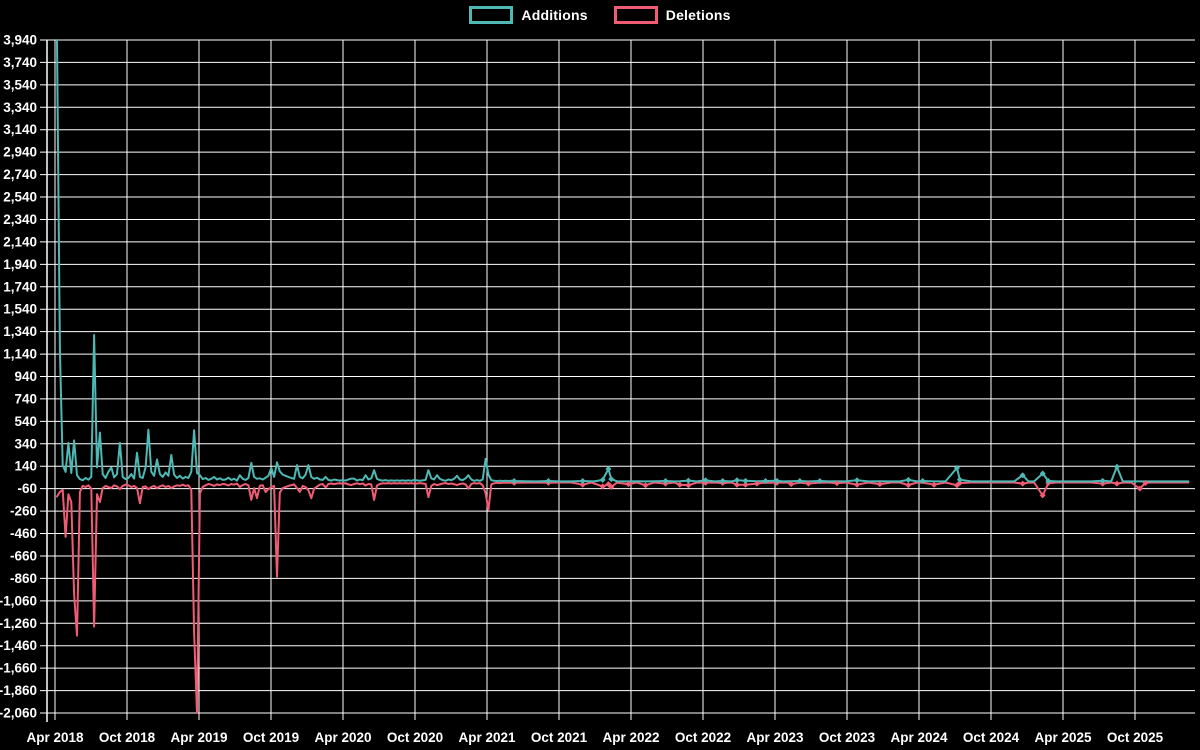 The width and height of the screenshot is (1200, 750). What do you see at coordinates (20, 84) in the screenshot?
I see `y-tick-label: 3,540` at bounding box center [20, 84].